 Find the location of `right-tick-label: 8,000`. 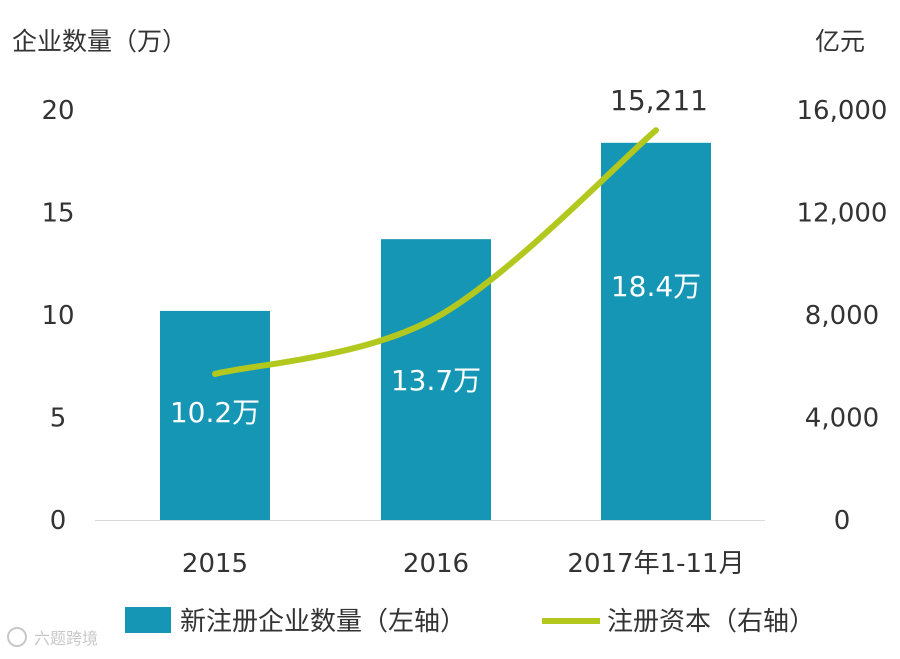

right-tick-label: 8,000 is located at coordinates (842, 316).